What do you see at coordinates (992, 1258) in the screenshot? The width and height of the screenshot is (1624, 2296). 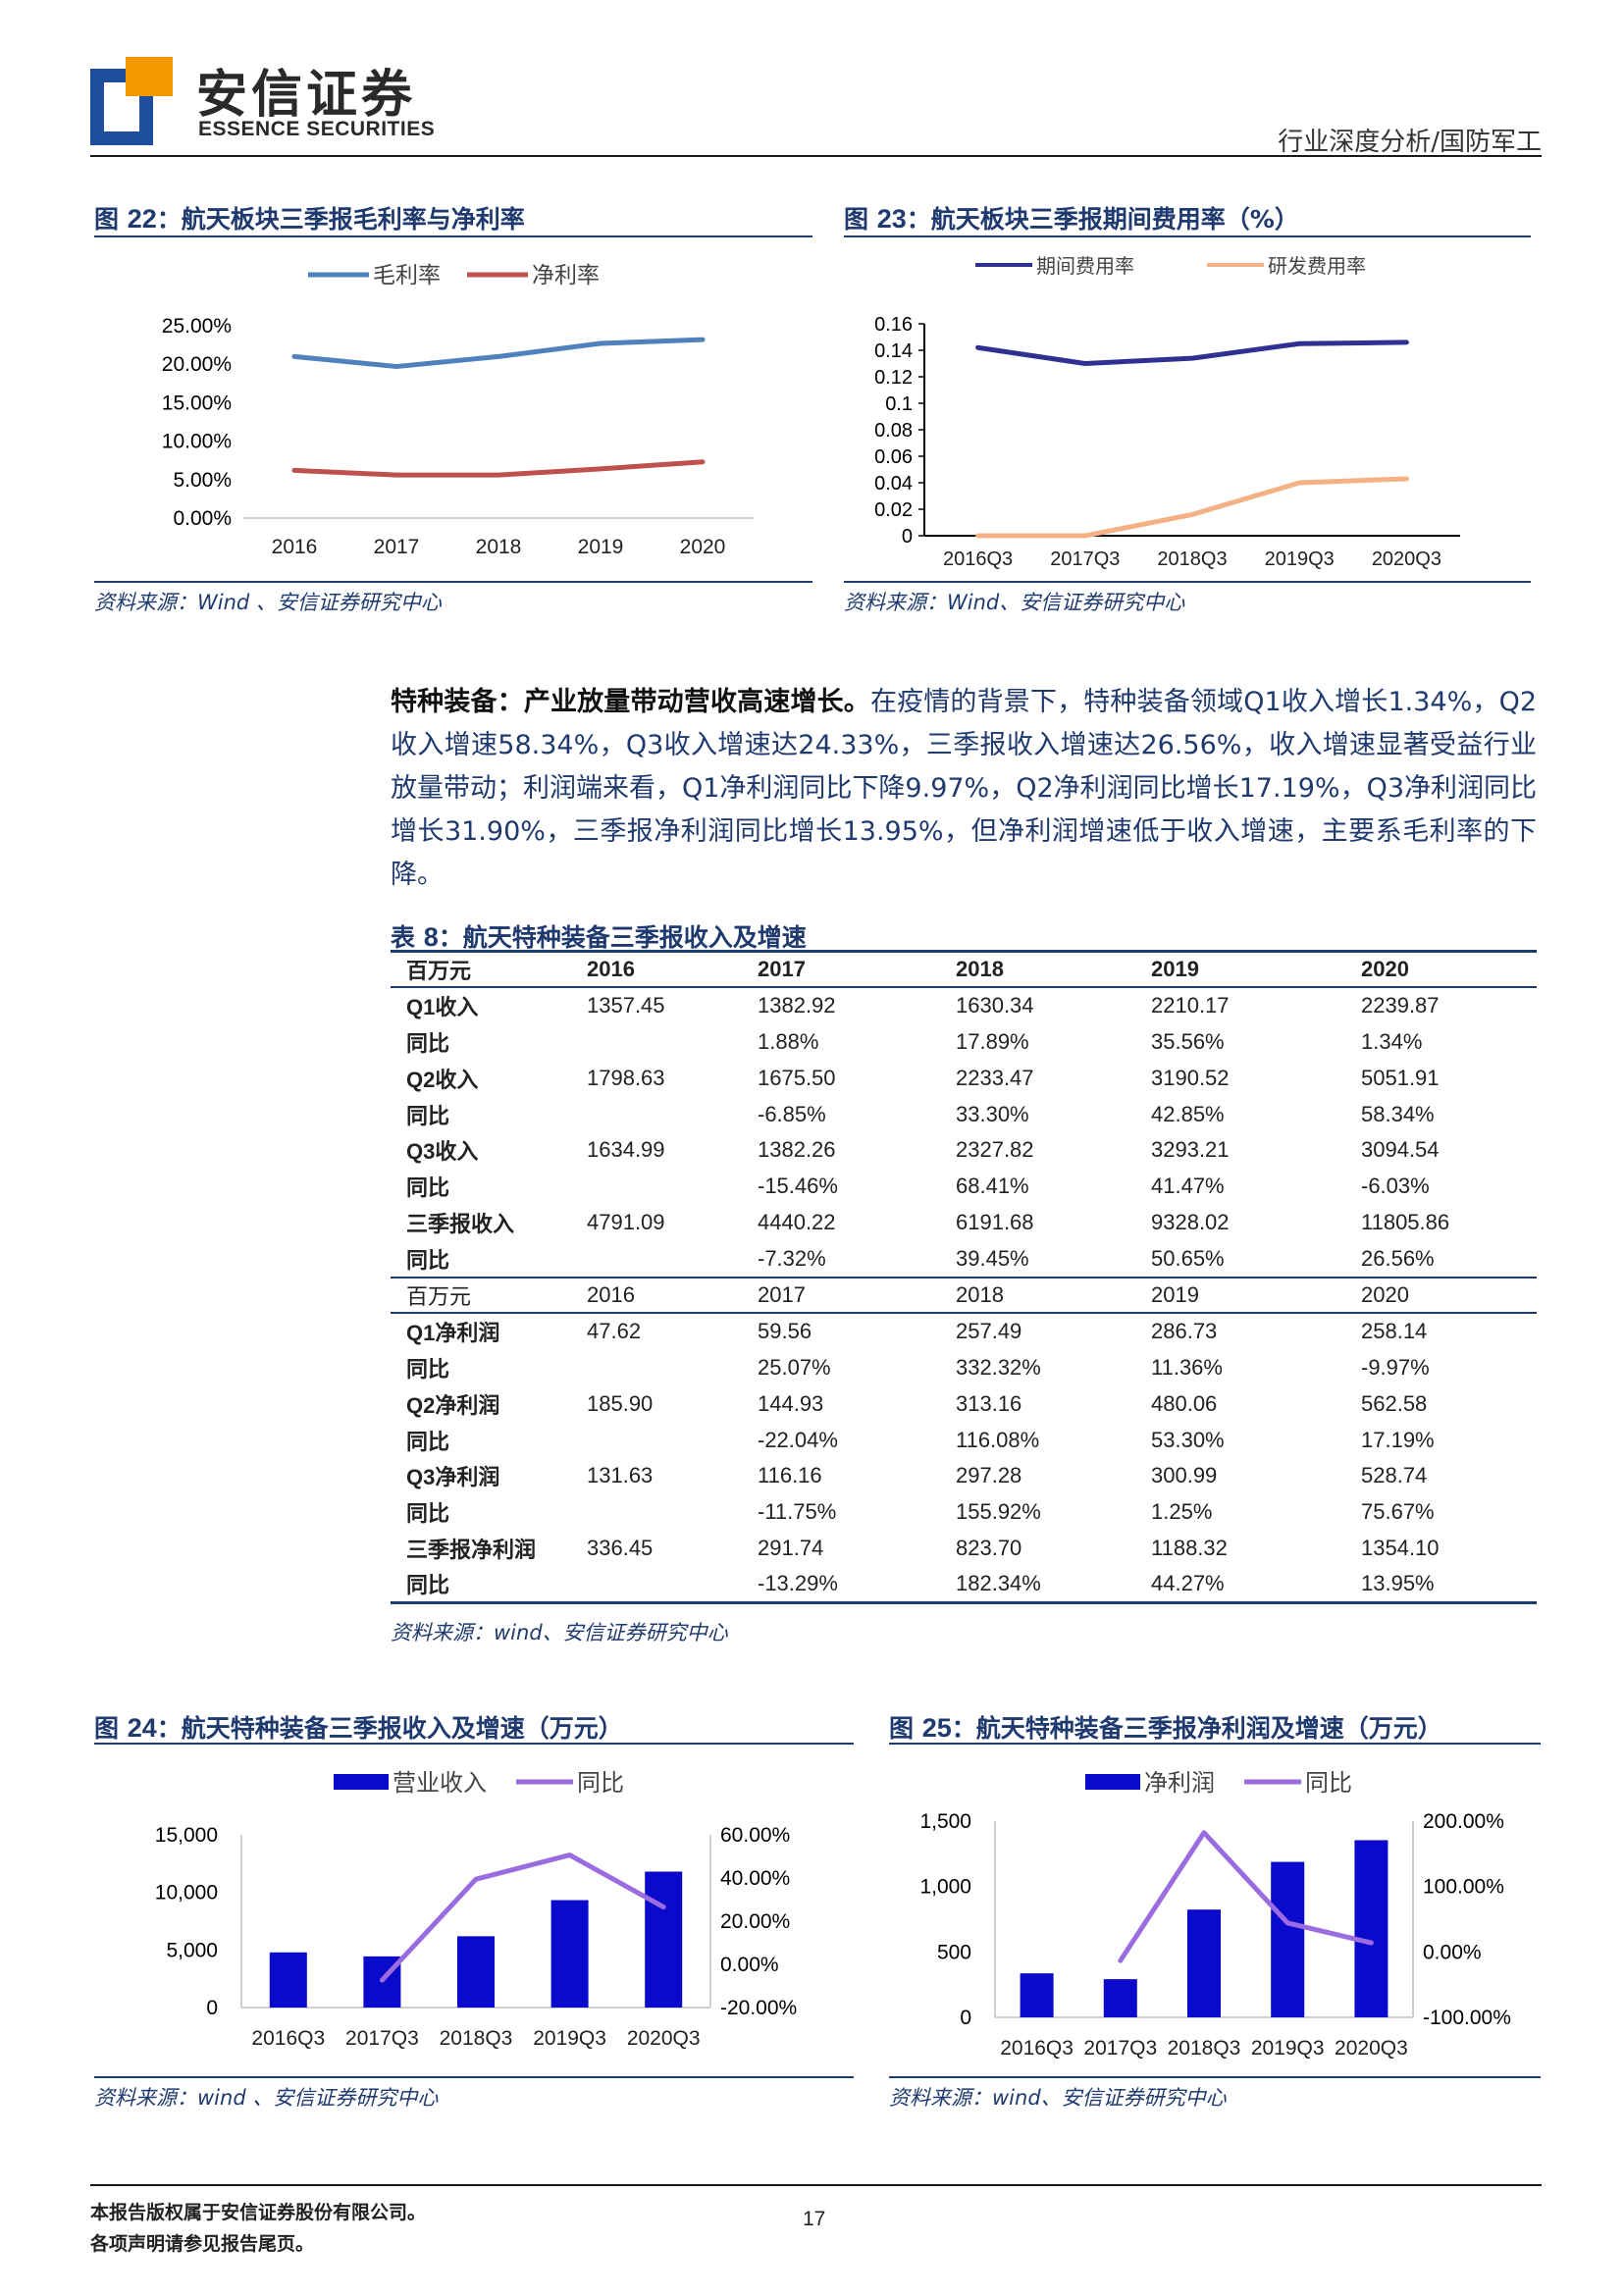 I see `table-cell: 39.45%` at bounding box center [992, 1258].